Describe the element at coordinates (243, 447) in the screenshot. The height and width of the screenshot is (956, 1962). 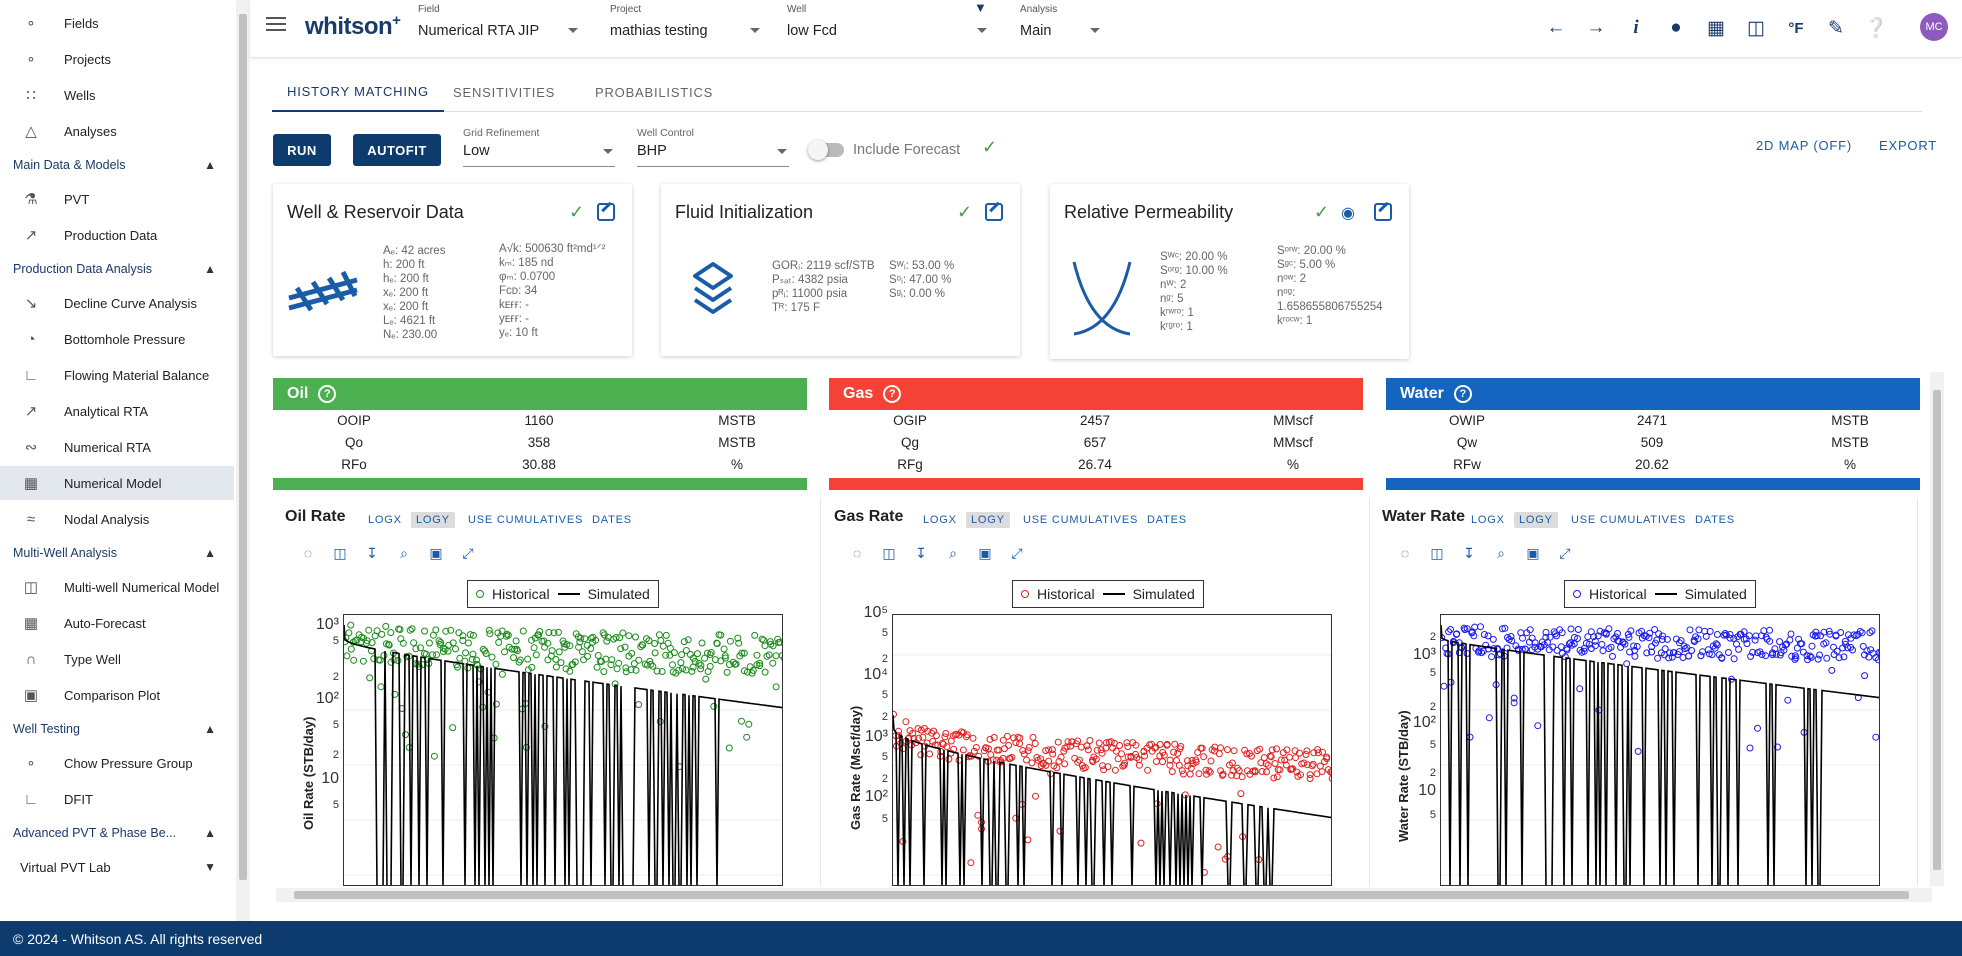
I see `sidebar-scroll-thumb` at that location.